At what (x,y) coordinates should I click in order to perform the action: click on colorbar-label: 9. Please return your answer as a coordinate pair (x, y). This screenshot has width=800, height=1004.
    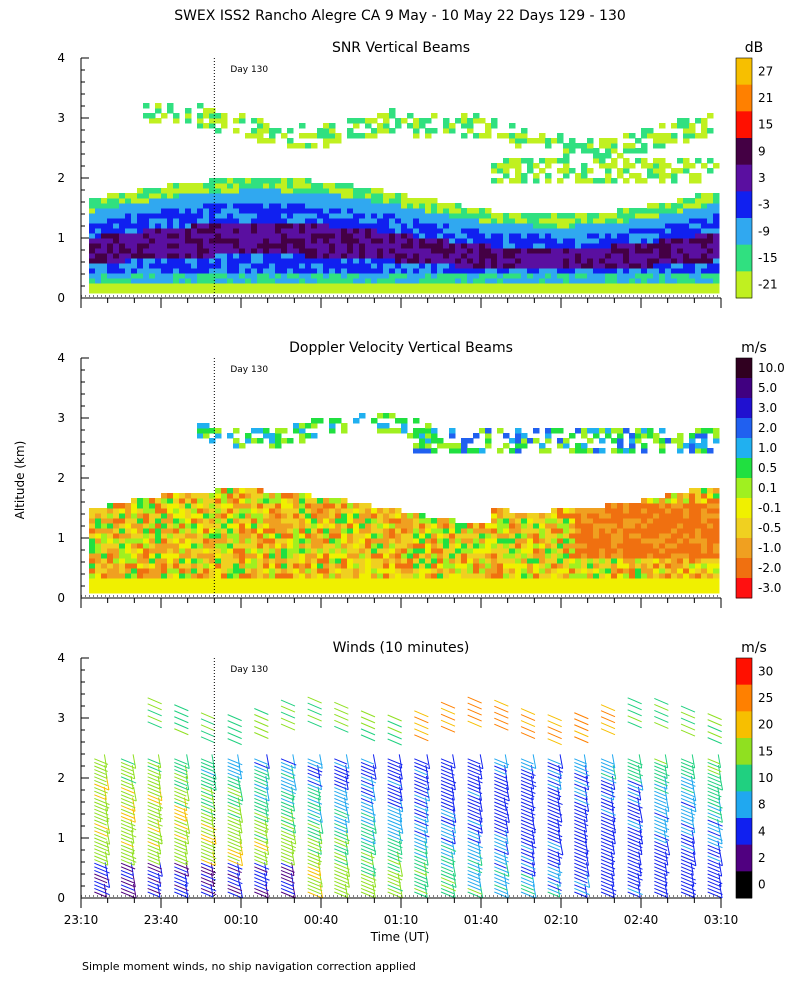
    Looking at the image, I should click on (762, 151).